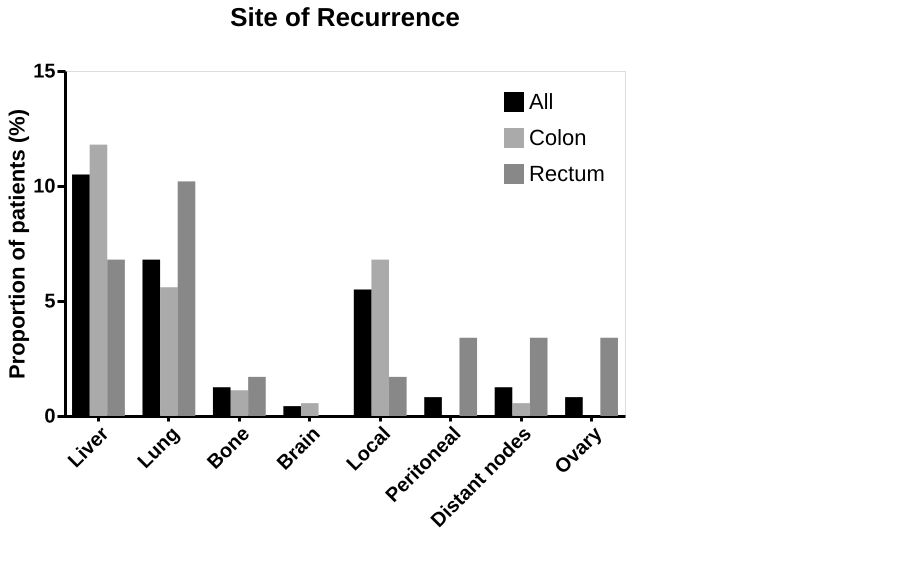 This screenshot has width=920, height=579. I want to click on y-tick-label: 5, so click(50, 301).